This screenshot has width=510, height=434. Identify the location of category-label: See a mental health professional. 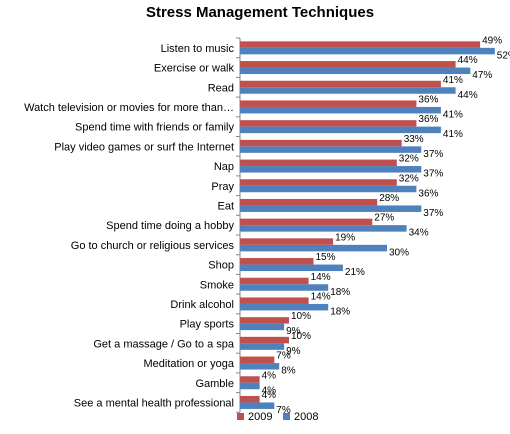
(154, 403).